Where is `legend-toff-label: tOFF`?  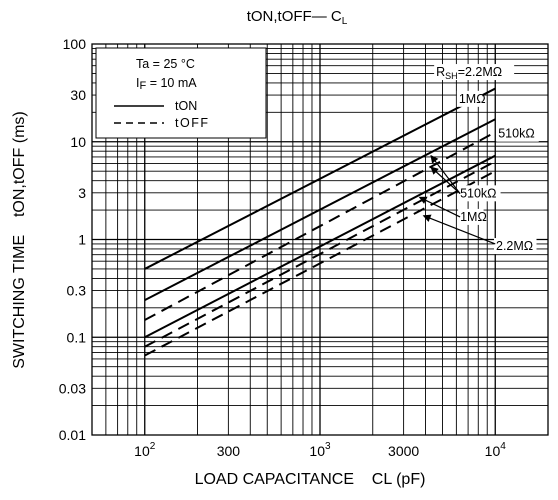 legend-toff-label: tOFF is located at coordinates (192, 123).